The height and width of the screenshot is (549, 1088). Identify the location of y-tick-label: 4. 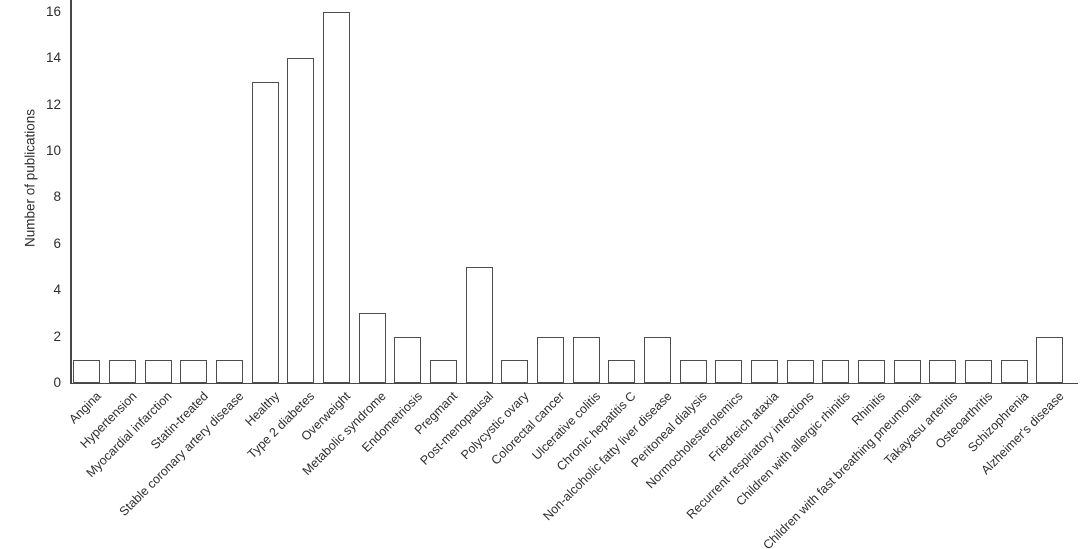
(57, 290).